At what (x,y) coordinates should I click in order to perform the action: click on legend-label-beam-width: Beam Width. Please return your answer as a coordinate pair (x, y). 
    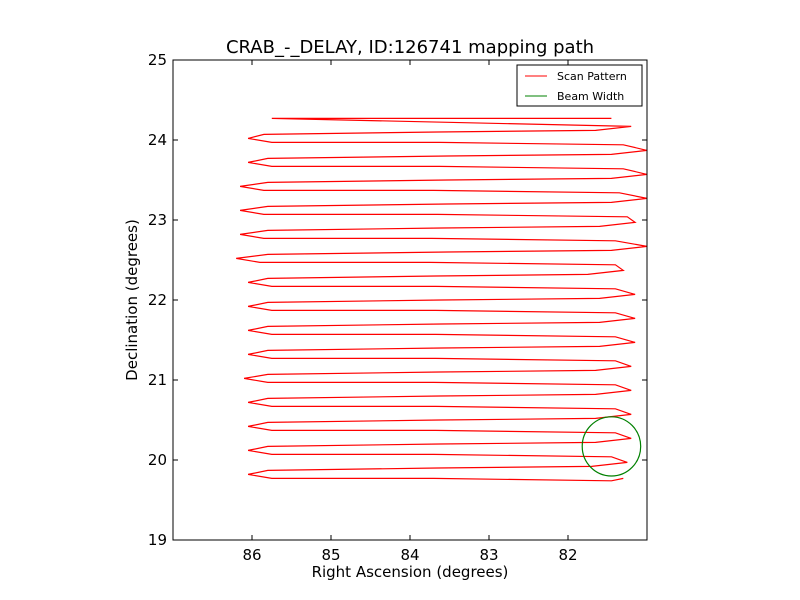
    Looking at the image, I should click on (590, 96).